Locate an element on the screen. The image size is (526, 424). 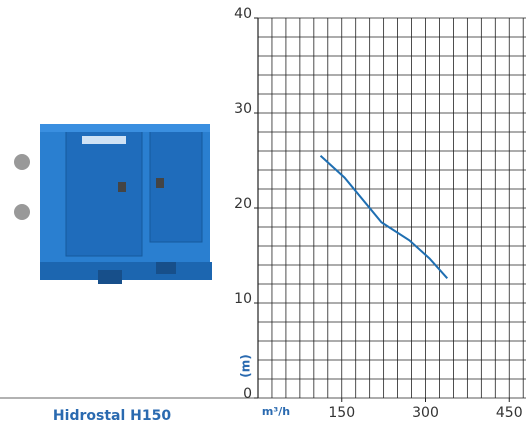
chart-title: Hidrostal H150 is located at coordinates (112, 416).